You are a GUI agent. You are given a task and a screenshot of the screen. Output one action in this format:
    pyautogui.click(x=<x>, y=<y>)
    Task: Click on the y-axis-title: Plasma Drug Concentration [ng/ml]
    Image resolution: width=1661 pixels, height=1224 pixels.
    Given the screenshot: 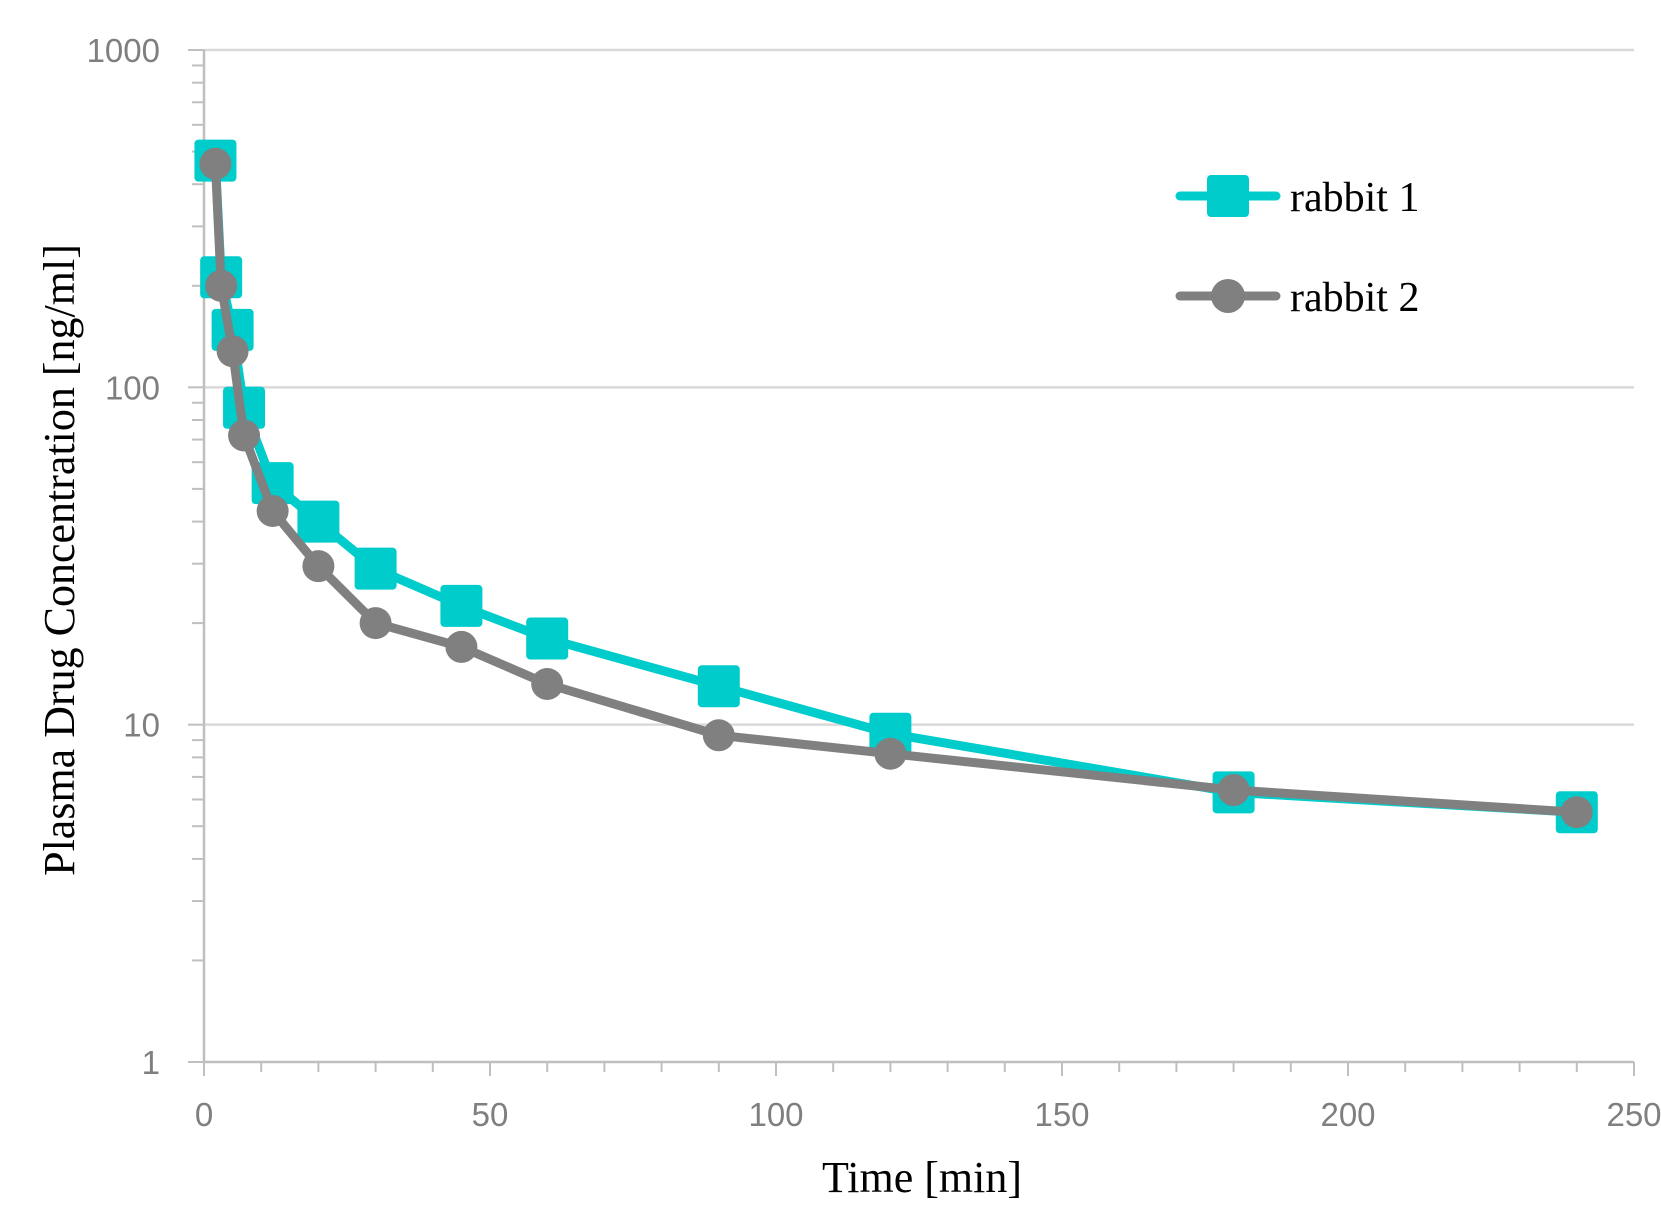 What is the action you would take?
    pyautogui.click(x=59, y=560)
    